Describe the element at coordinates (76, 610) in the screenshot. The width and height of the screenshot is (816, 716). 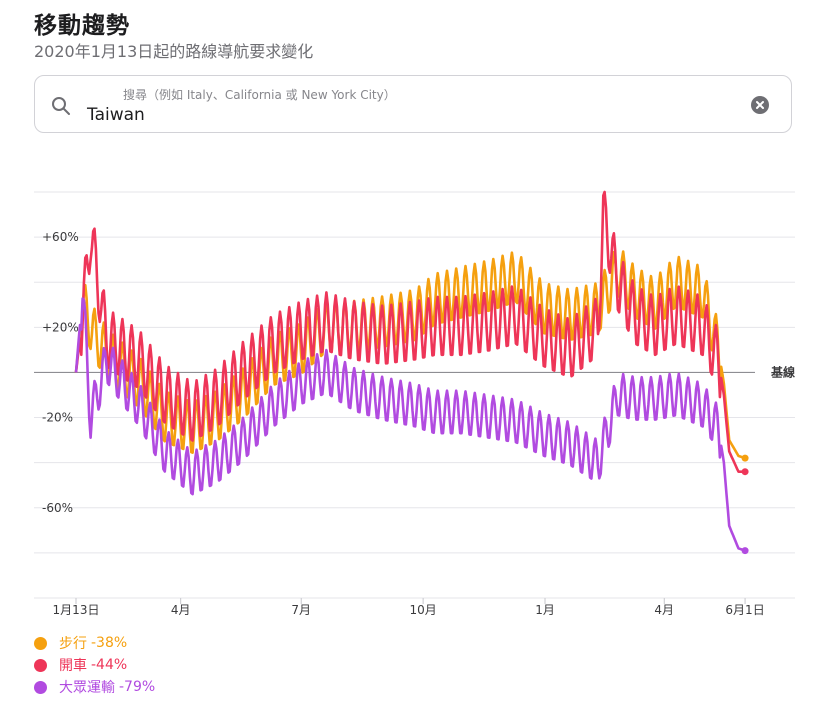
I see `x-tick-label: 1月13日` at that location.